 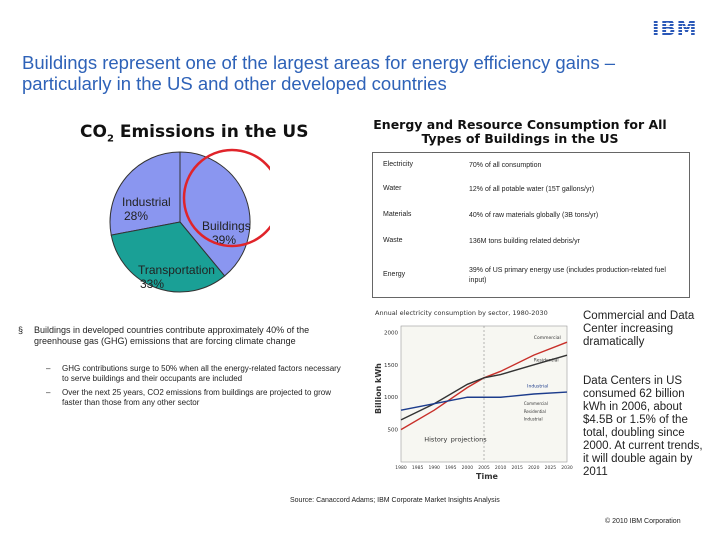 What do you see at coordinates (392, 188) in the screenshot?
I see `row-key: Water` at bounding box center [392, 188].